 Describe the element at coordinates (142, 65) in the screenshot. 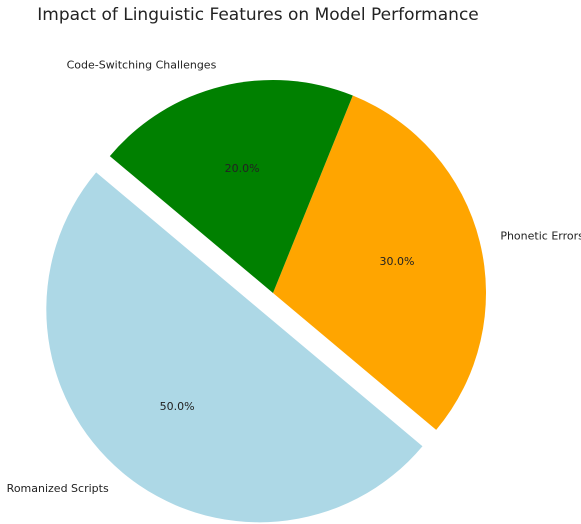

I see `slice-label: Code-Switching Challenges` at that location.